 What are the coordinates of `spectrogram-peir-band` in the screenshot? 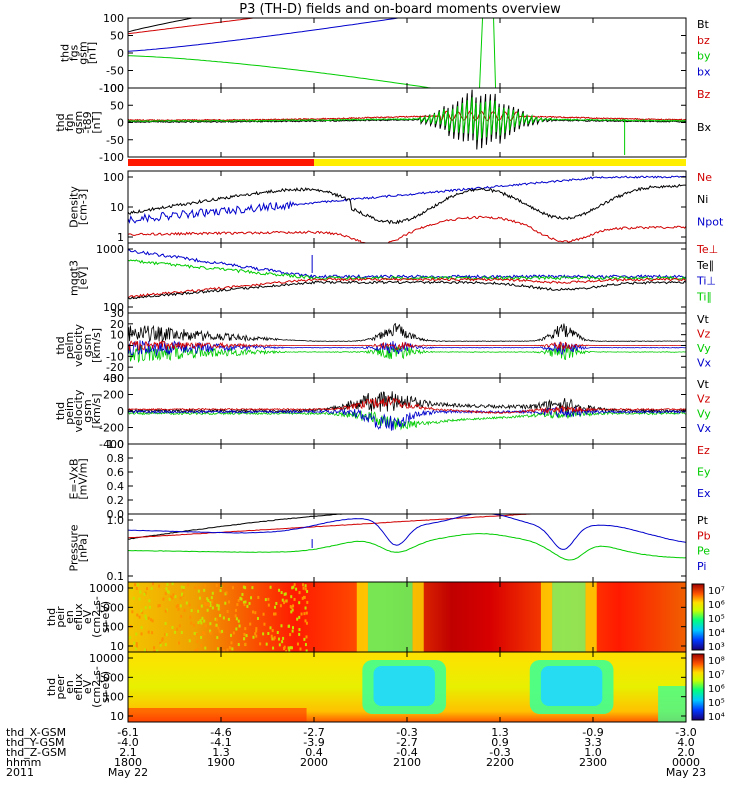 It's located at (418, 617).